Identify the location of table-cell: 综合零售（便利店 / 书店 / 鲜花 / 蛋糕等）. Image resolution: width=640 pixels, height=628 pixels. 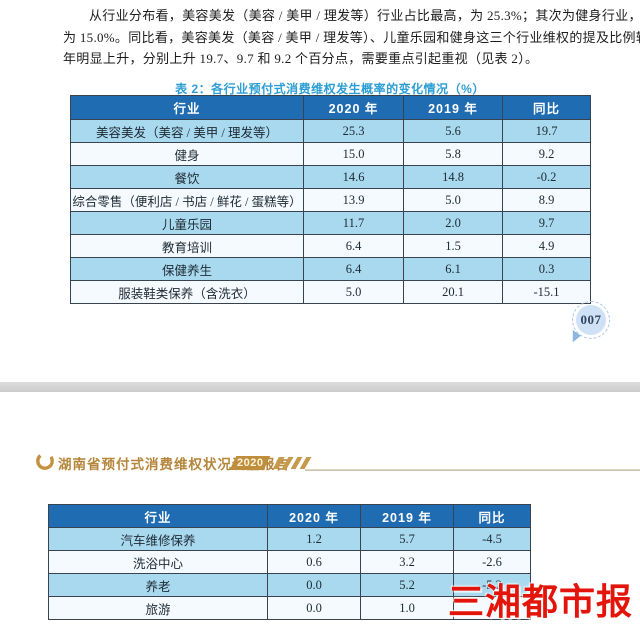
(187, 200).